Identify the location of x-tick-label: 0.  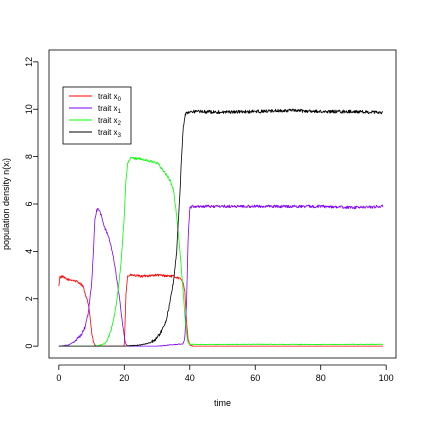
(58, 378).